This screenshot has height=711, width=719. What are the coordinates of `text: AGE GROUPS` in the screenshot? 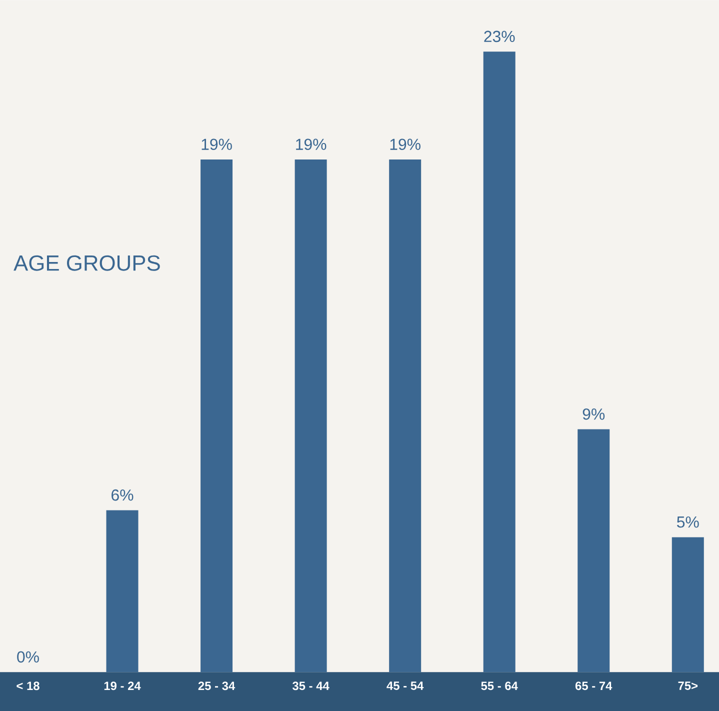 It's located at (87, 263).